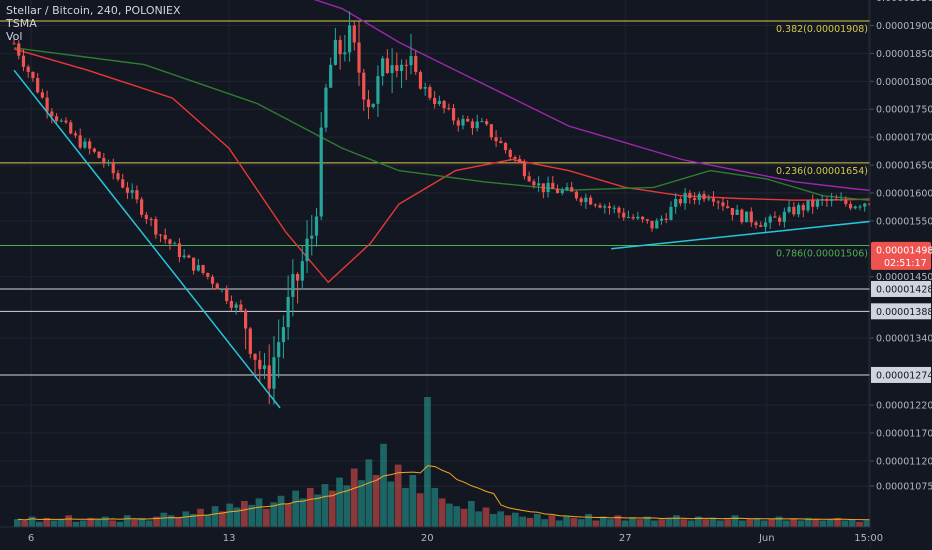 This screenshot has width=932, height=550. Describe the element at coordinates (427, 538) in the screenshot. I see `time-tick-label: 20` at that location.